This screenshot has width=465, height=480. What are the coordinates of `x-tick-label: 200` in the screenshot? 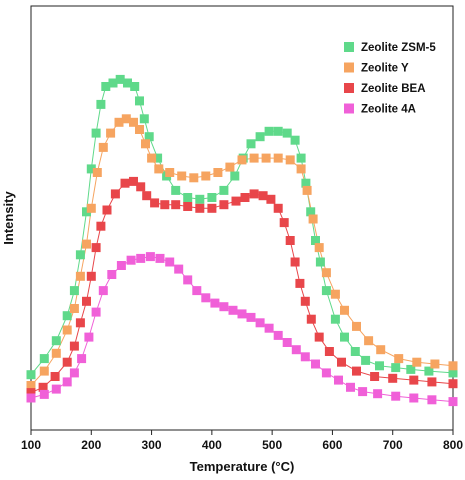 It's located at (91, 445).